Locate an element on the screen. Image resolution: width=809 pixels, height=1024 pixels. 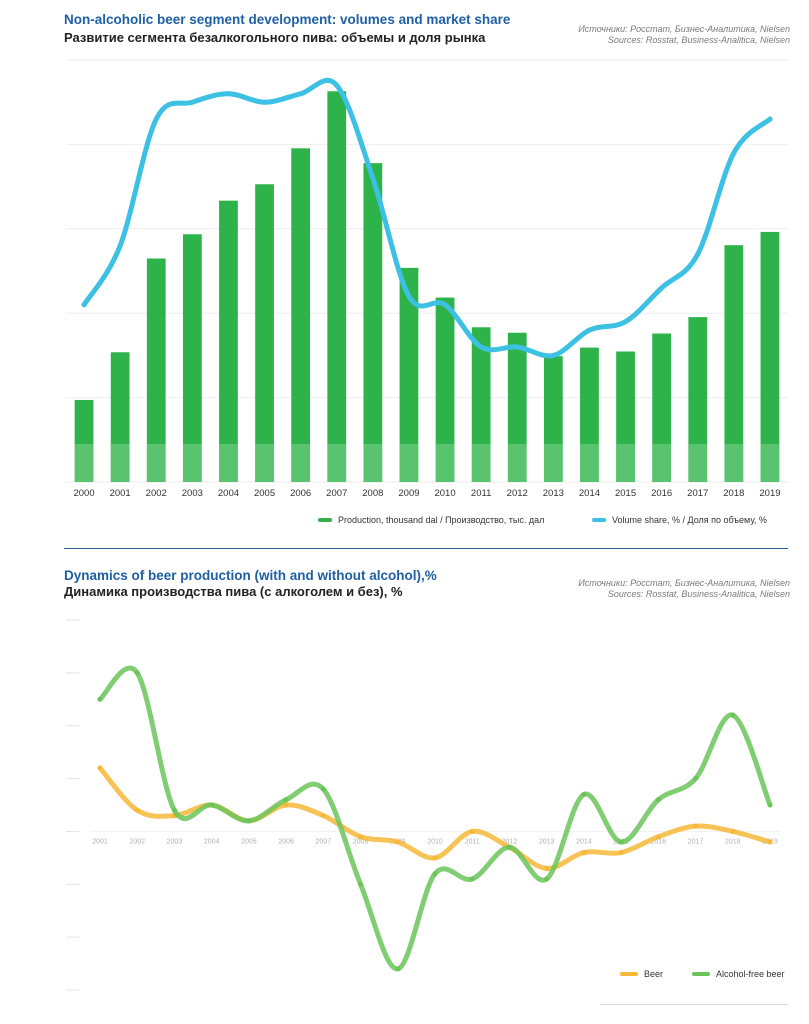
chart2-legend-alcohol-free: Alcohol-free beer is located at coordinates (738, 974).